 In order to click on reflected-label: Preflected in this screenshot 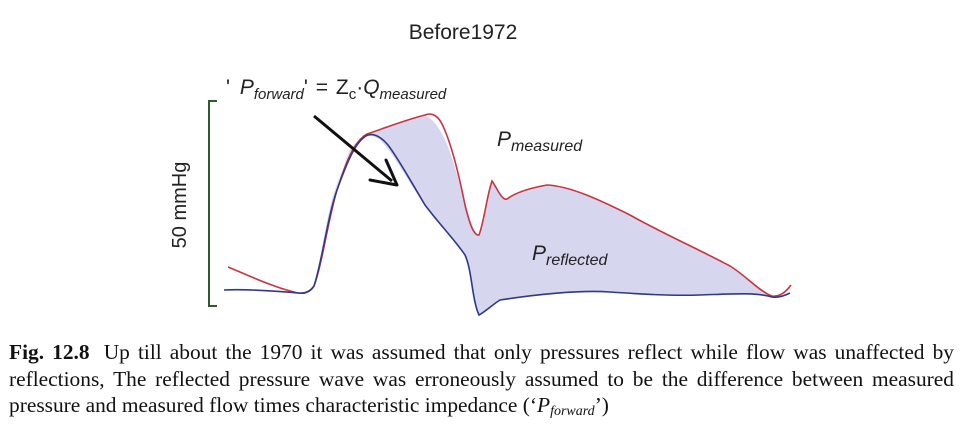, I will do `click(570, 255)`.